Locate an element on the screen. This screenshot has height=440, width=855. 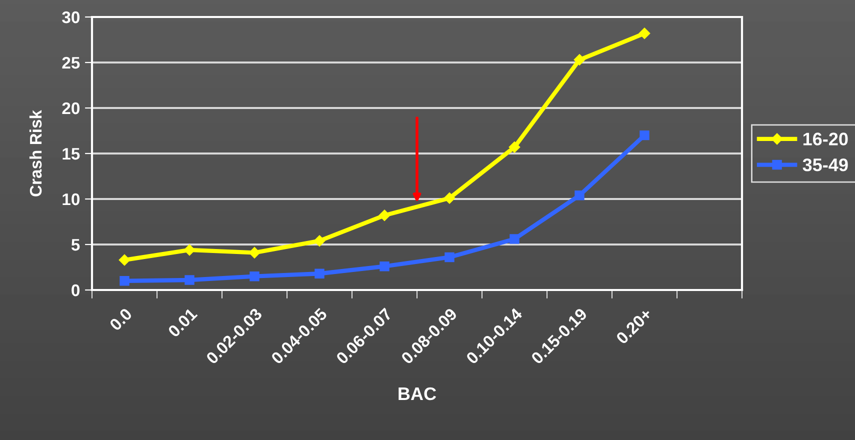
y-tick-label: 20 is located at coordinates (71, 108).